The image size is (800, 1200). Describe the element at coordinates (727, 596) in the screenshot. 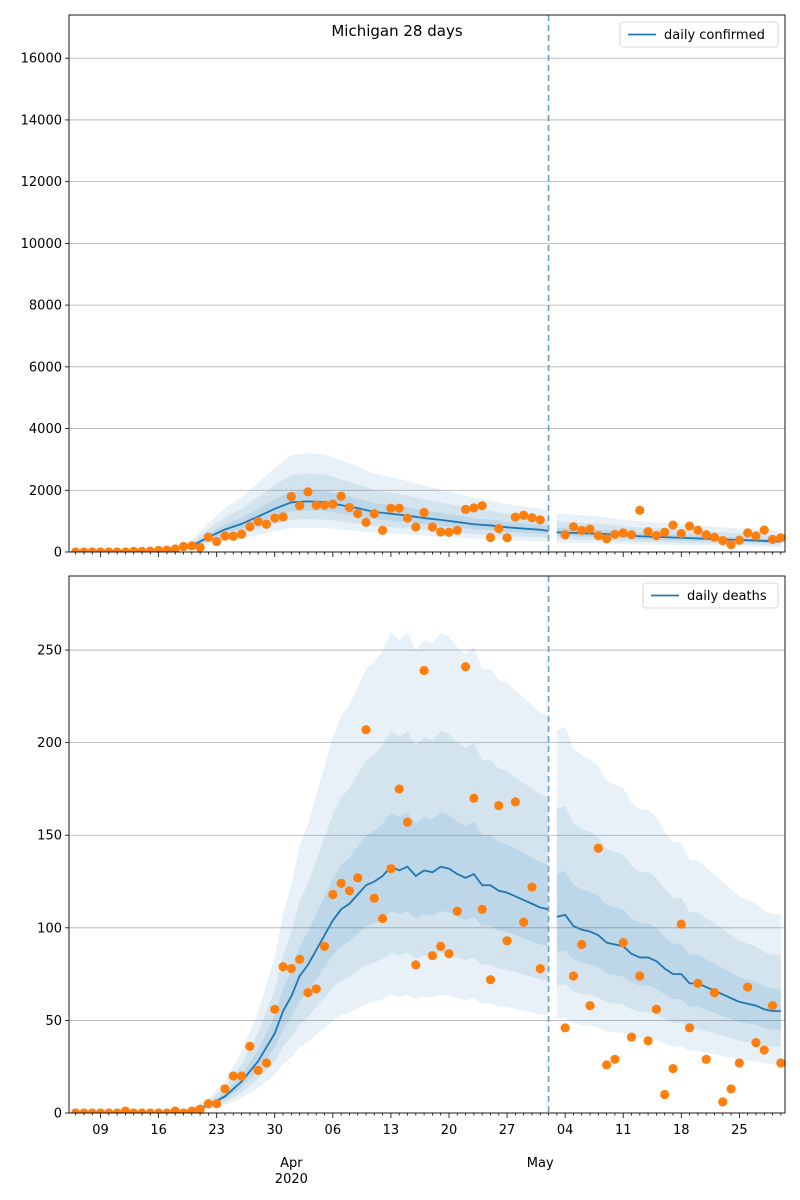

I see `legend-label: daily deaths` at that location.